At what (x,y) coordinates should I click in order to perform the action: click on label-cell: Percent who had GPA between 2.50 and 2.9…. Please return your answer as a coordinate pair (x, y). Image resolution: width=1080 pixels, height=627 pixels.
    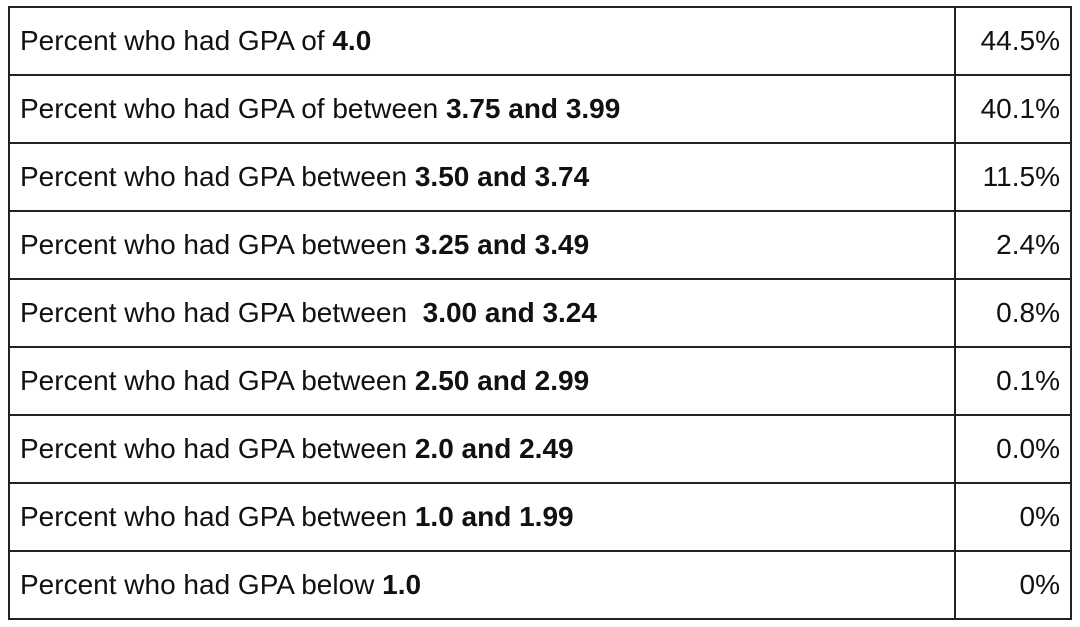
    Looking at the image, I should click on (482, 381).